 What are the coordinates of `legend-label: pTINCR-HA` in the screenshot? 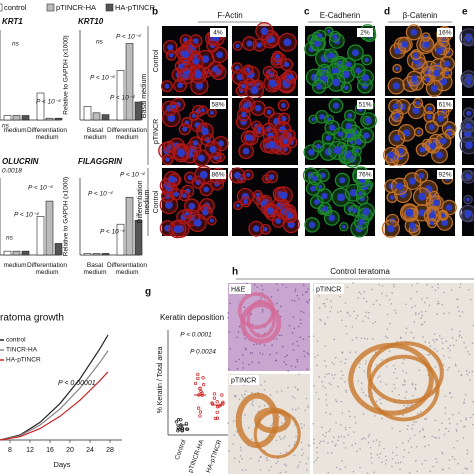 It's located at (76, 7).